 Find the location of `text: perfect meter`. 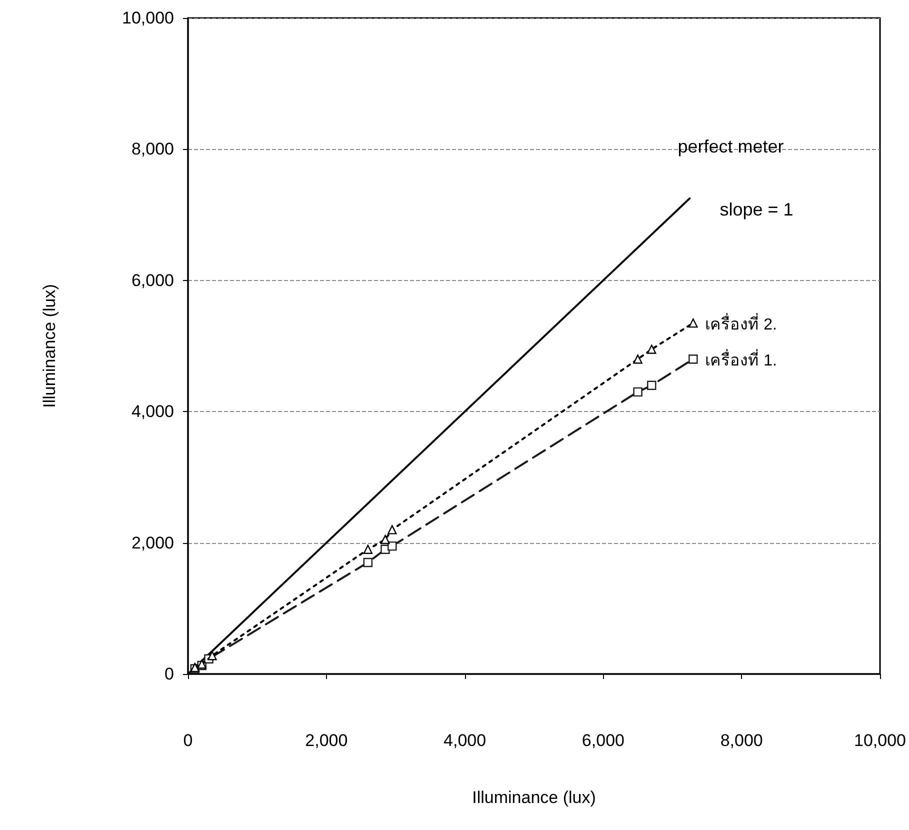

text: perfect meter is located at coordinates (731, 146).